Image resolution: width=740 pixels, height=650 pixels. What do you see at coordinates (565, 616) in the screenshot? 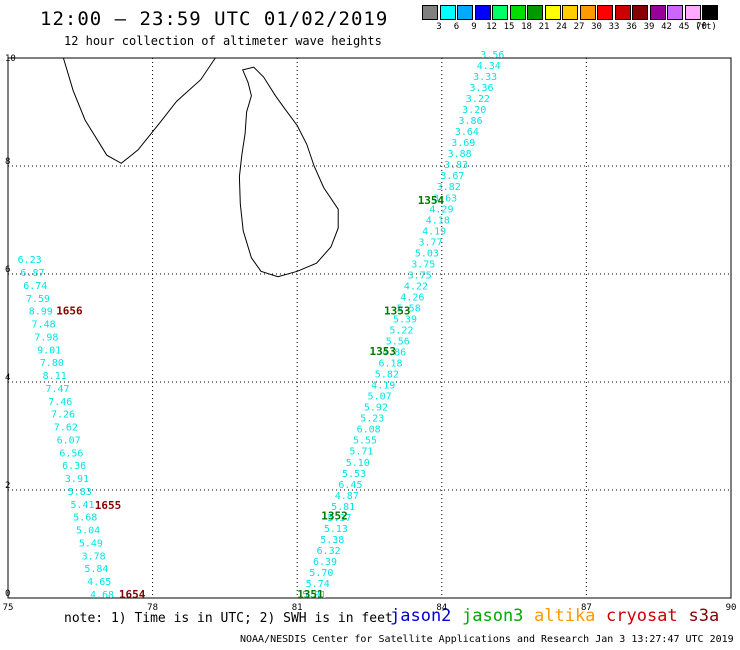
I see `satellite-name: altika` at bounding box center [565, 616].